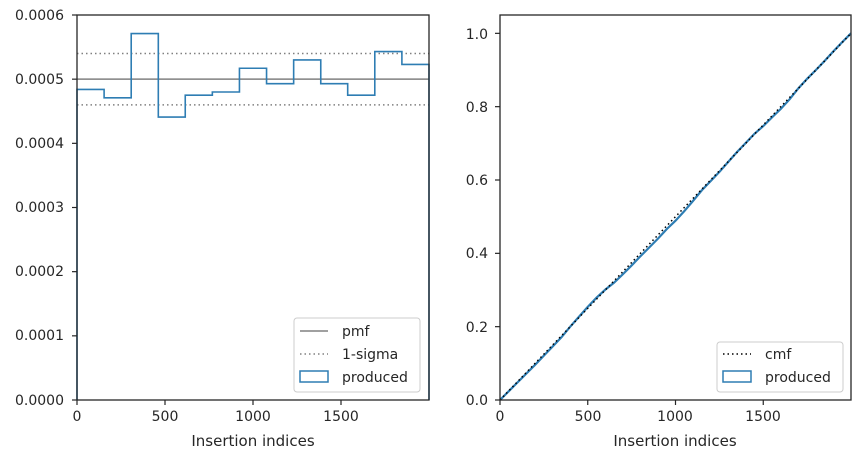 This screenshot has width=861, height=459. I want to click on left-ytick-label-2: 0.0002, so click(39, 272).